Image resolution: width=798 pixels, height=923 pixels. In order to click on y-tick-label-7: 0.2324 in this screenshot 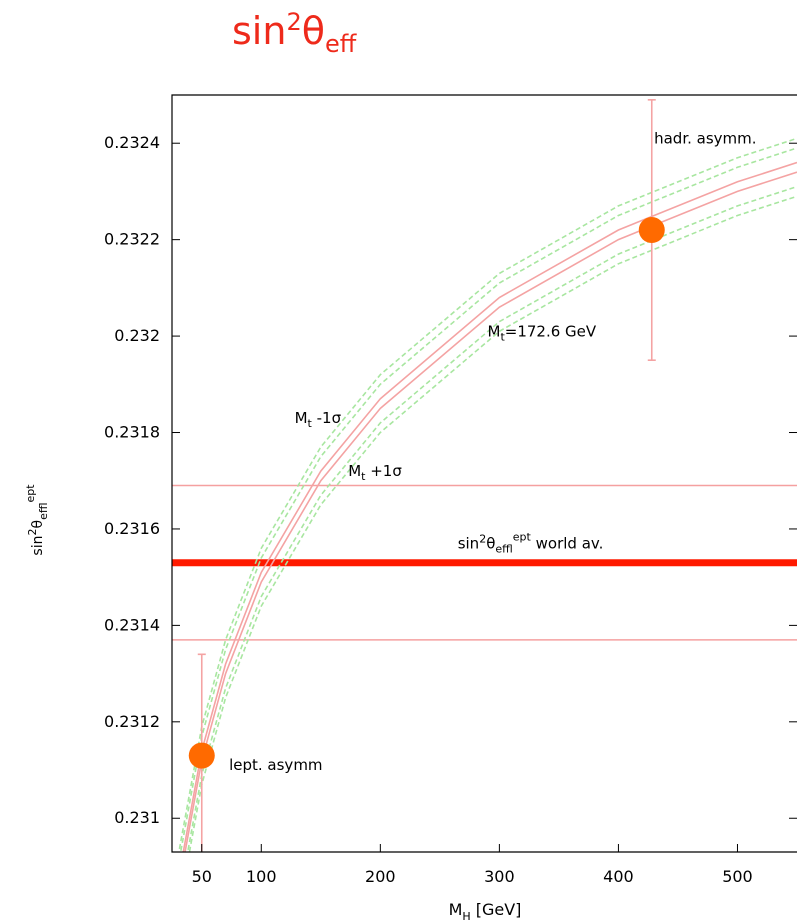, I will do `click(132, 142)`.